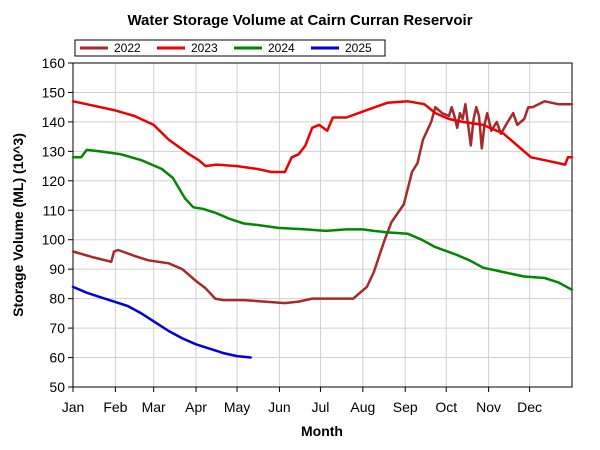 The image size is (600, 450). Describe the element at coordinates (54, 181) in the screenshot. I see `y-tick-label: 120` at that location.